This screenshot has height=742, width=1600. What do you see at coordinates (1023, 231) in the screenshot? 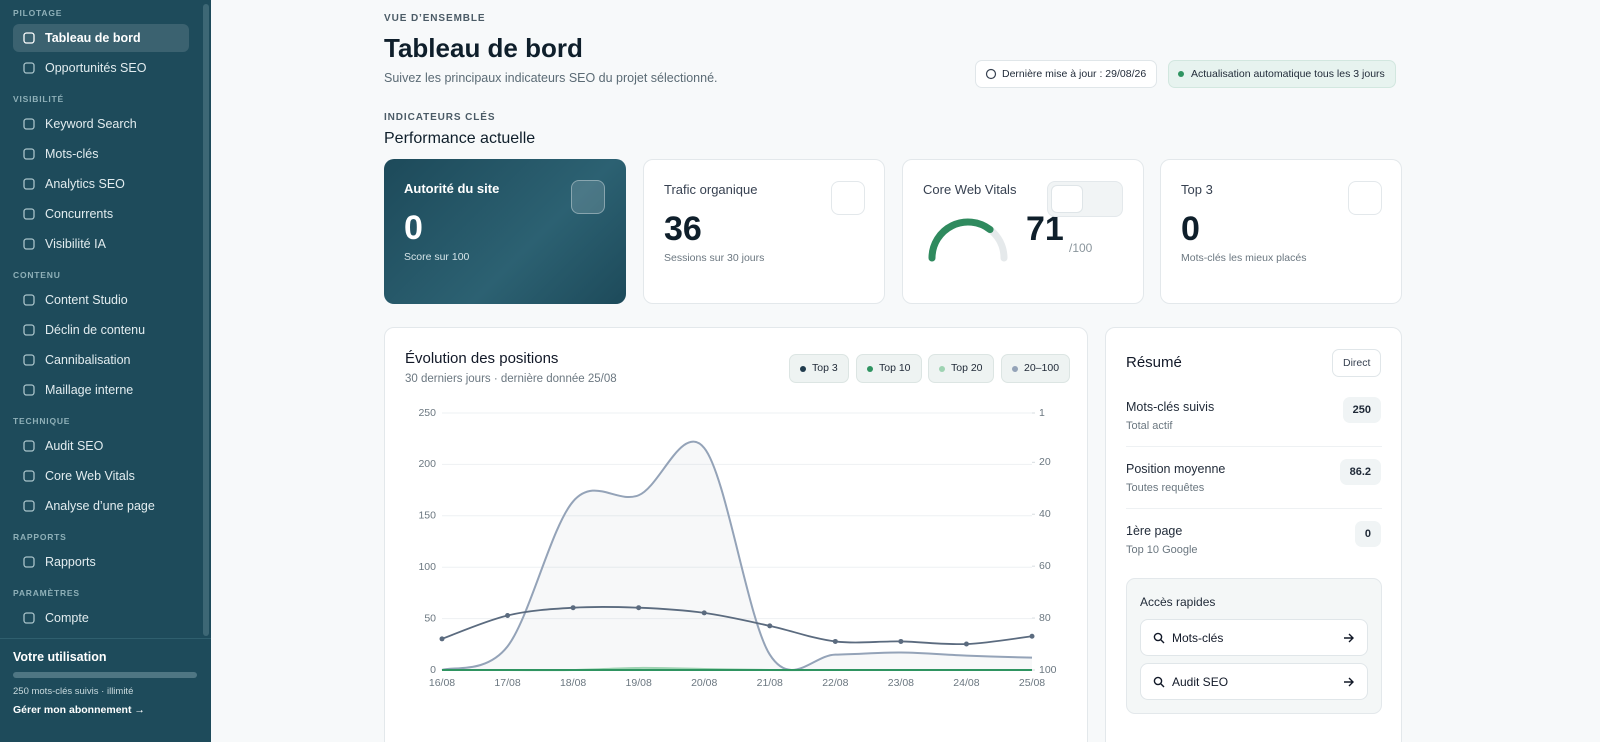
I see `kpi-card: Core Web Vitals 71/100` at bounding box center [1023, 231].